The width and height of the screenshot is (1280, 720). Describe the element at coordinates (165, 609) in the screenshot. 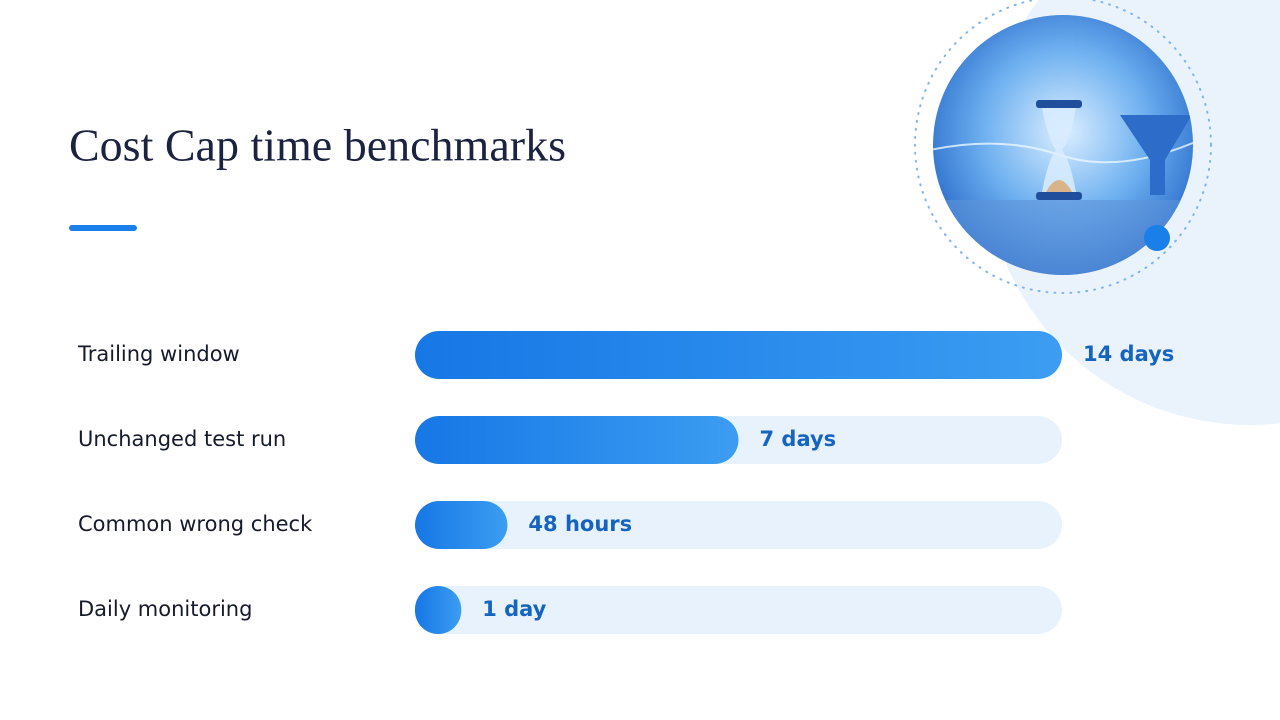

I see `category-label: Daily monitoring` at that location.